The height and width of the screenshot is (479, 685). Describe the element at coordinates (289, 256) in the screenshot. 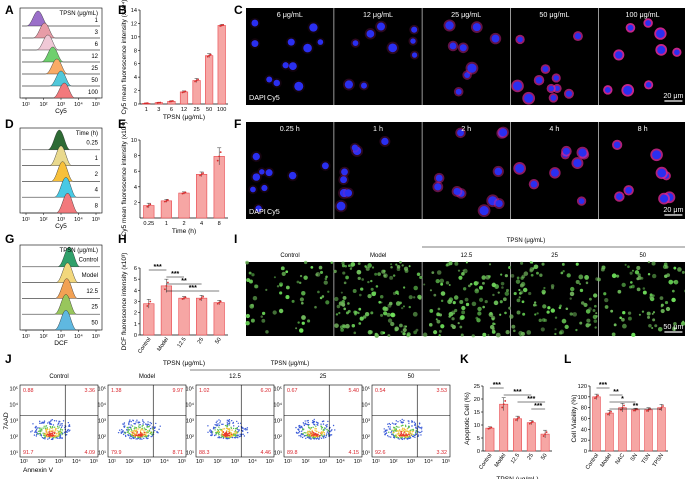

I see `panel-i-column-label: Control` at that location.